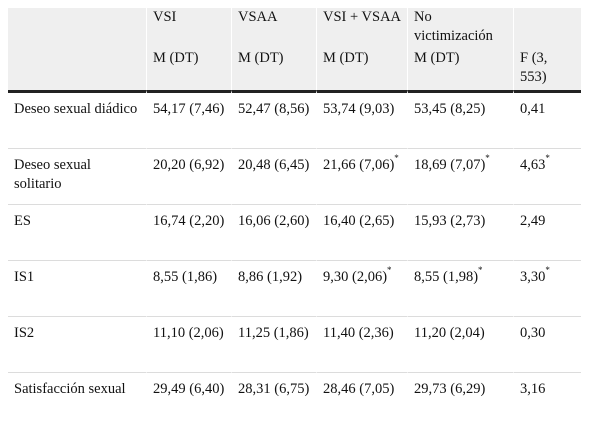 The width and height of the screenshot is (590, 428). What do you see at coordinates (449, 333) in the screenshot?
I see `cell-no-victimizacion-value: 11,20 (2,04)` at bounding box center [449, 333].